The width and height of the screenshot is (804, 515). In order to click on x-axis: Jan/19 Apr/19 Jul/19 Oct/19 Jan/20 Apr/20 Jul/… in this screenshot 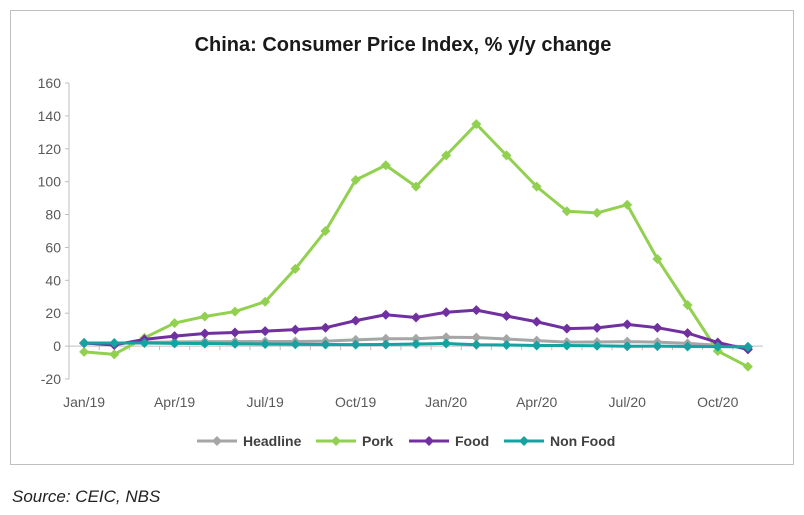, I will do `click(413, 377)`.